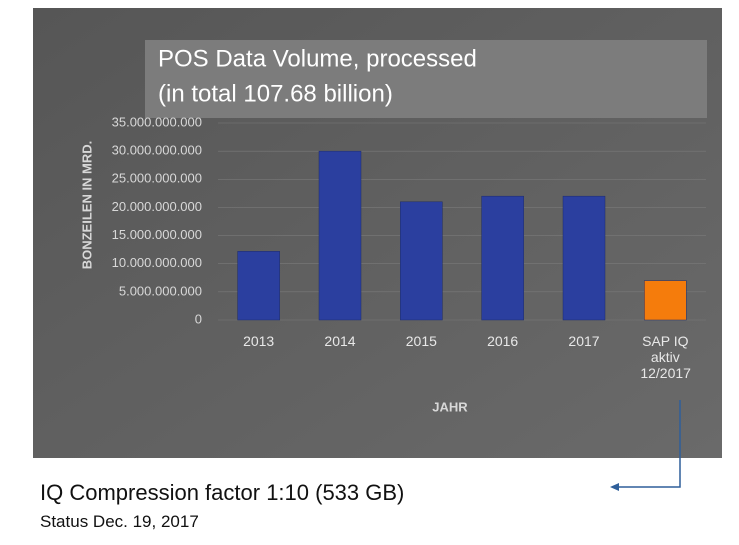  What do you see at coordinates (426, 79) in the screenshot?
I see `title-box` at bounding box center [426, 79].